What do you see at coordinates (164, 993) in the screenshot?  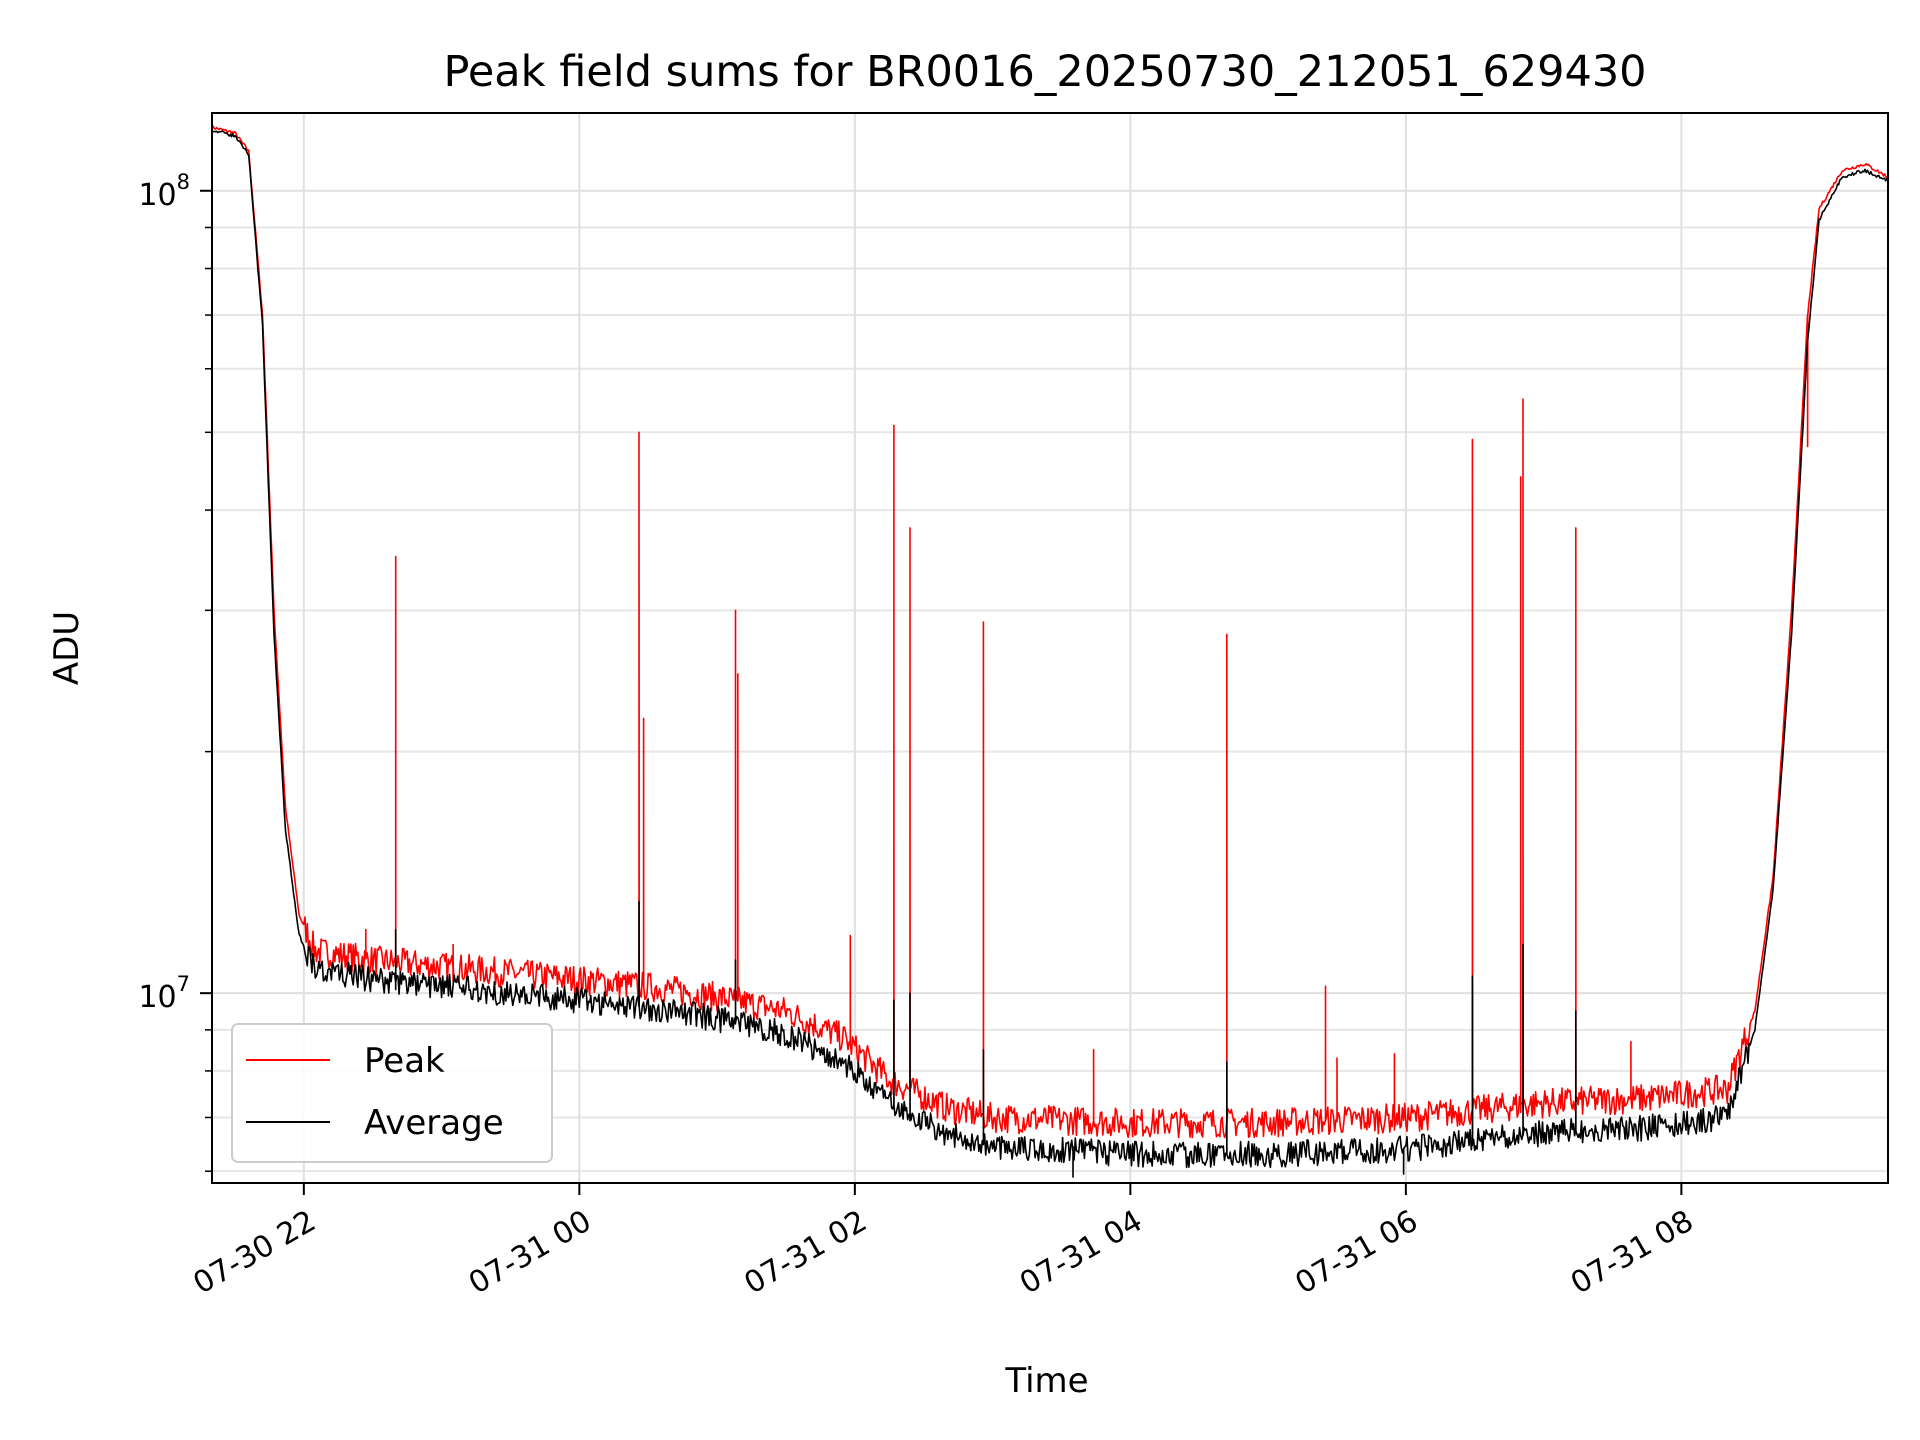 I see `y-tick-label: 10⁷` at bounding box center [164, 993].